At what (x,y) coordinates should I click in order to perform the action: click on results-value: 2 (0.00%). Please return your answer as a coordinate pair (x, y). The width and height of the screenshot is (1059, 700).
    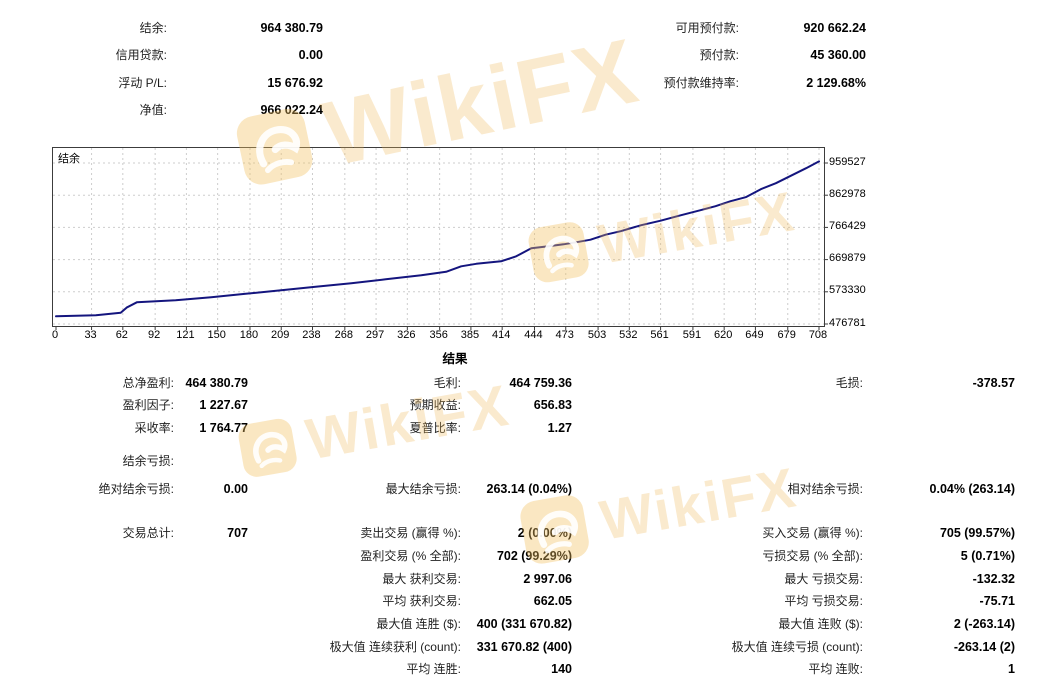
    Looking at the image, I should click on (544, 533).